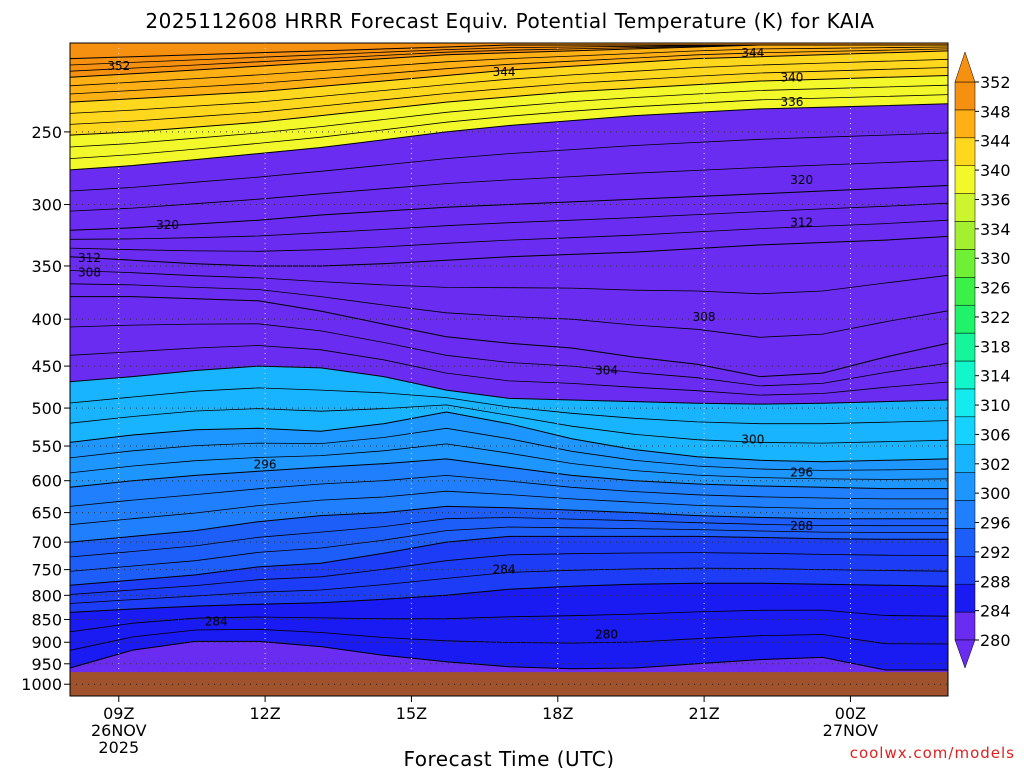  I want to click on colorbar-label: 314, so click(995, 376).